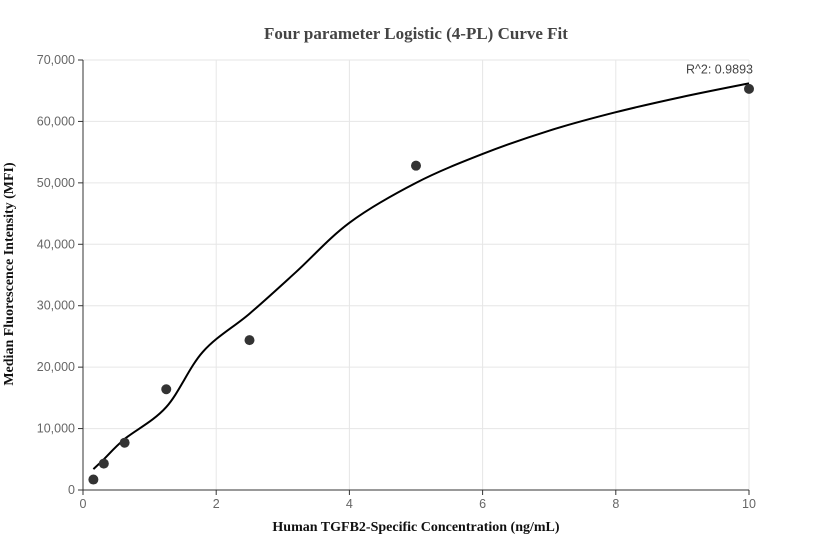 This screenshot has height=560, width=832. Describe the element at coordinates (83, 504) in the screenshot. I see `x-tick-label: 0` at that location.